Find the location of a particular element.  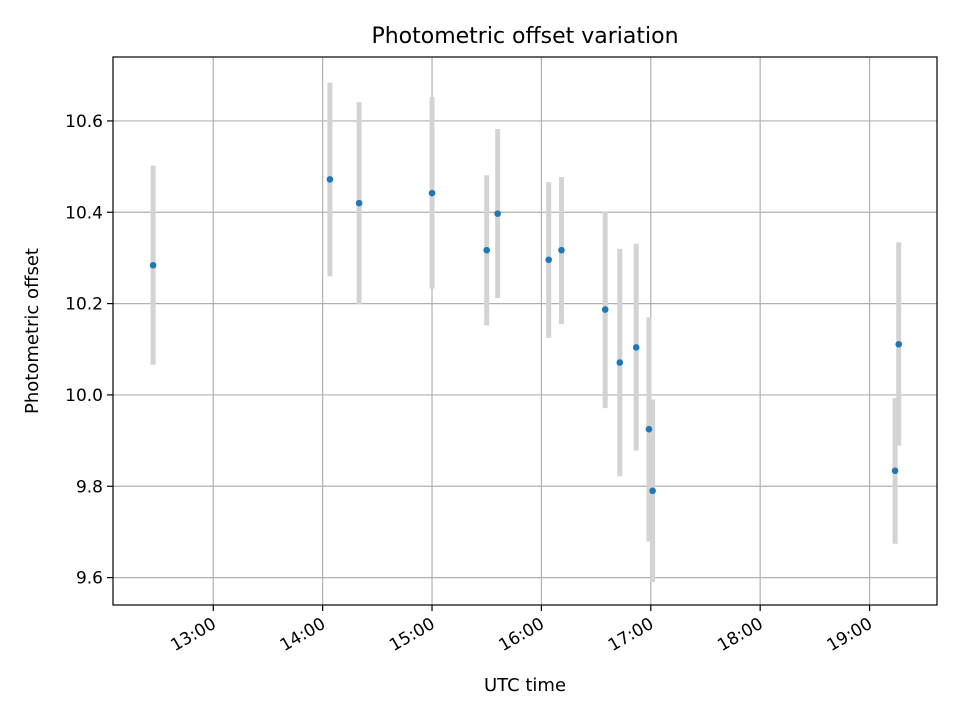

y-tick-label: 10.2 is located at coordinates (84, 305).